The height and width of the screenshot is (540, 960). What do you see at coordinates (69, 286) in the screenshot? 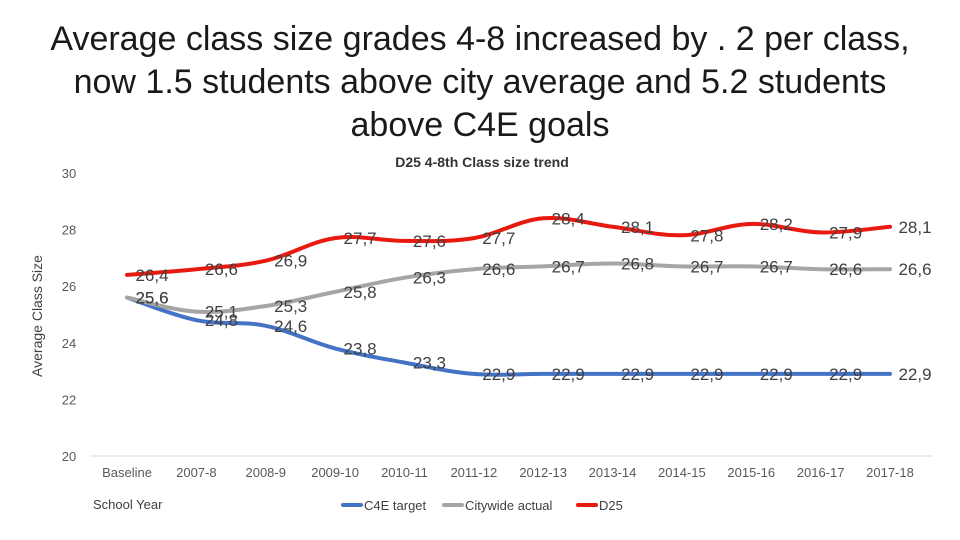
I see `y-tick-label: 26` at bounding box center [69, 286].